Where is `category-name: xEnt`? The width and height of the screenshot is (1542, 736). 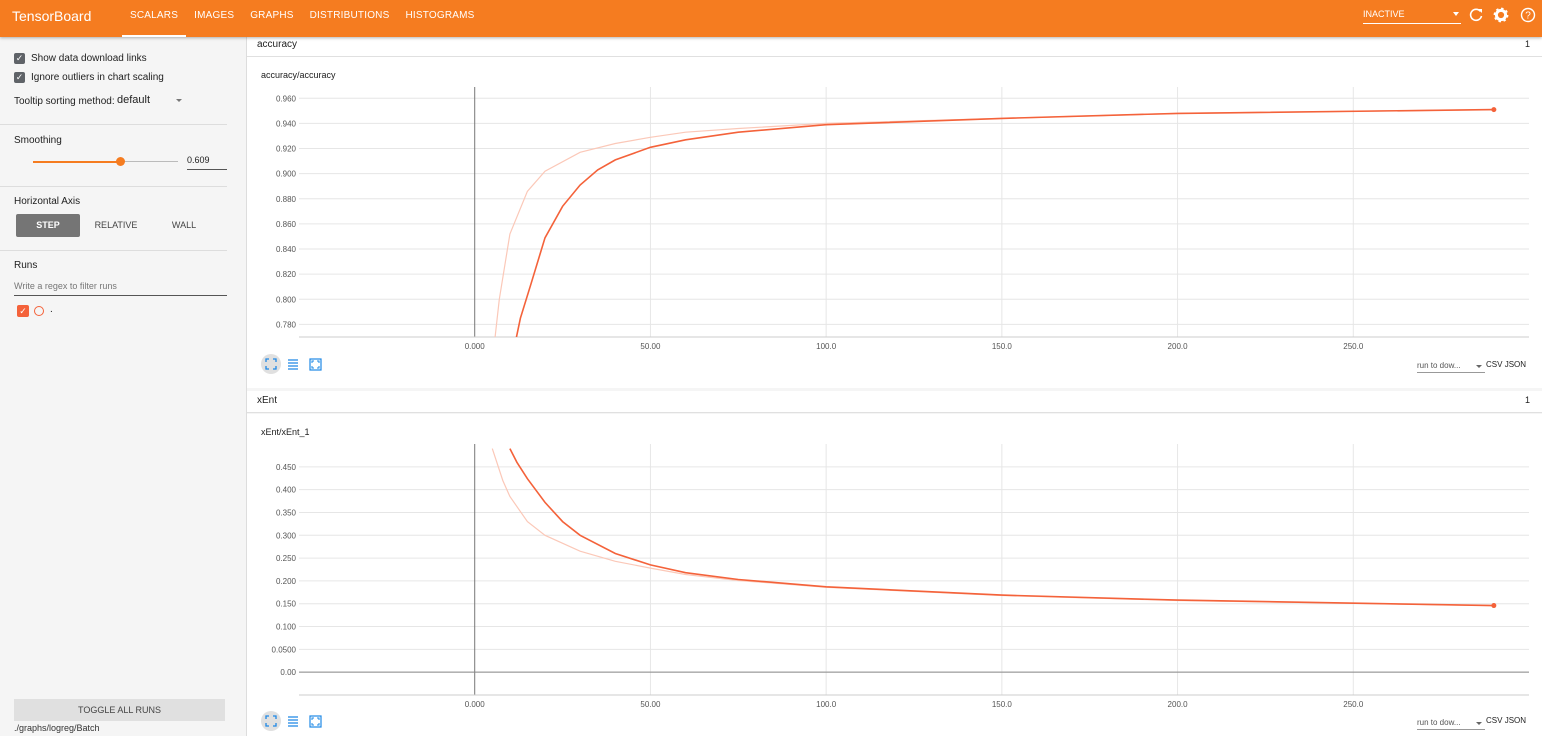 category-name: xEnt is located at coordinates (267, 400).